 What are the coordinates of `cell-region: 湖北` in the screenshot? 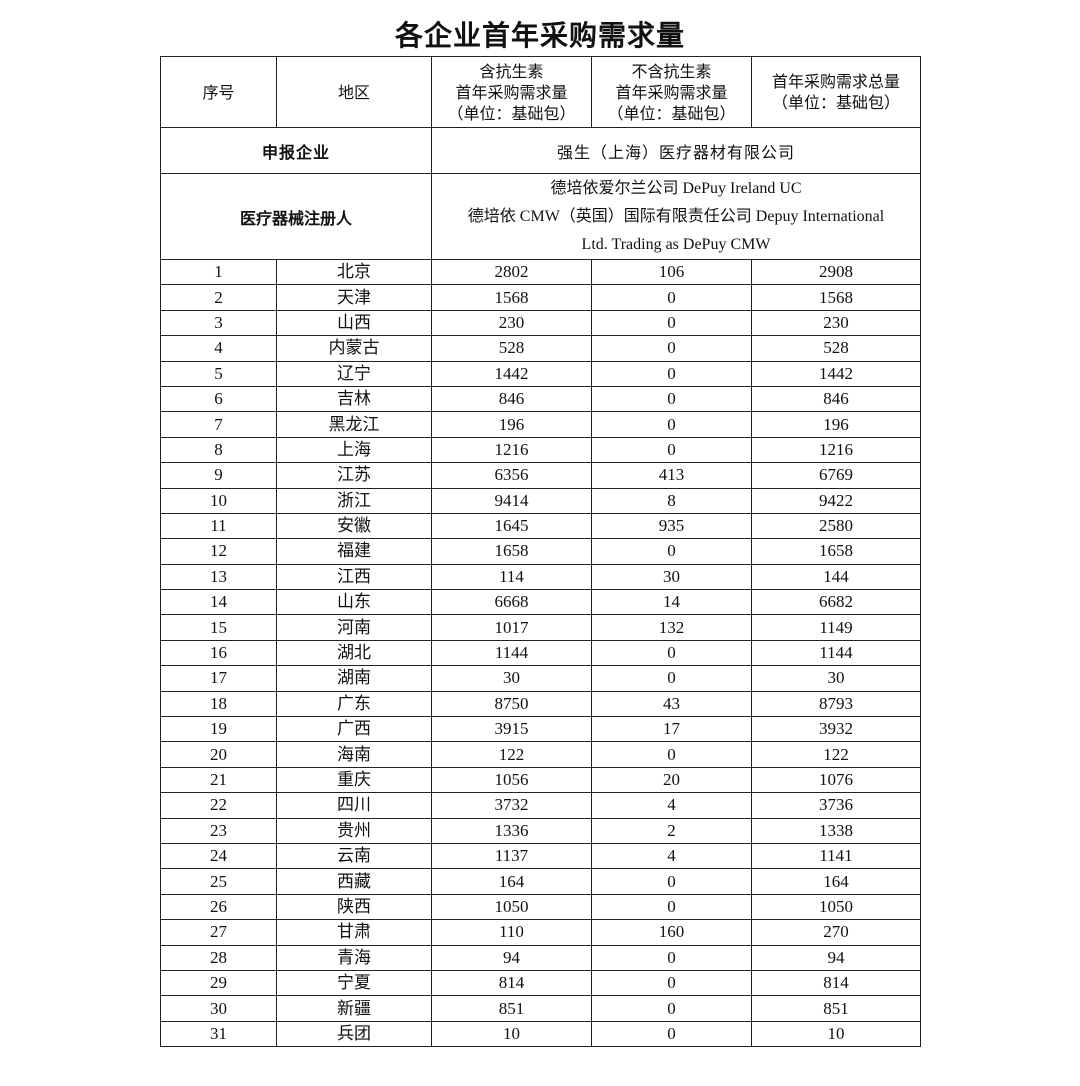 It's located at (354, 653).